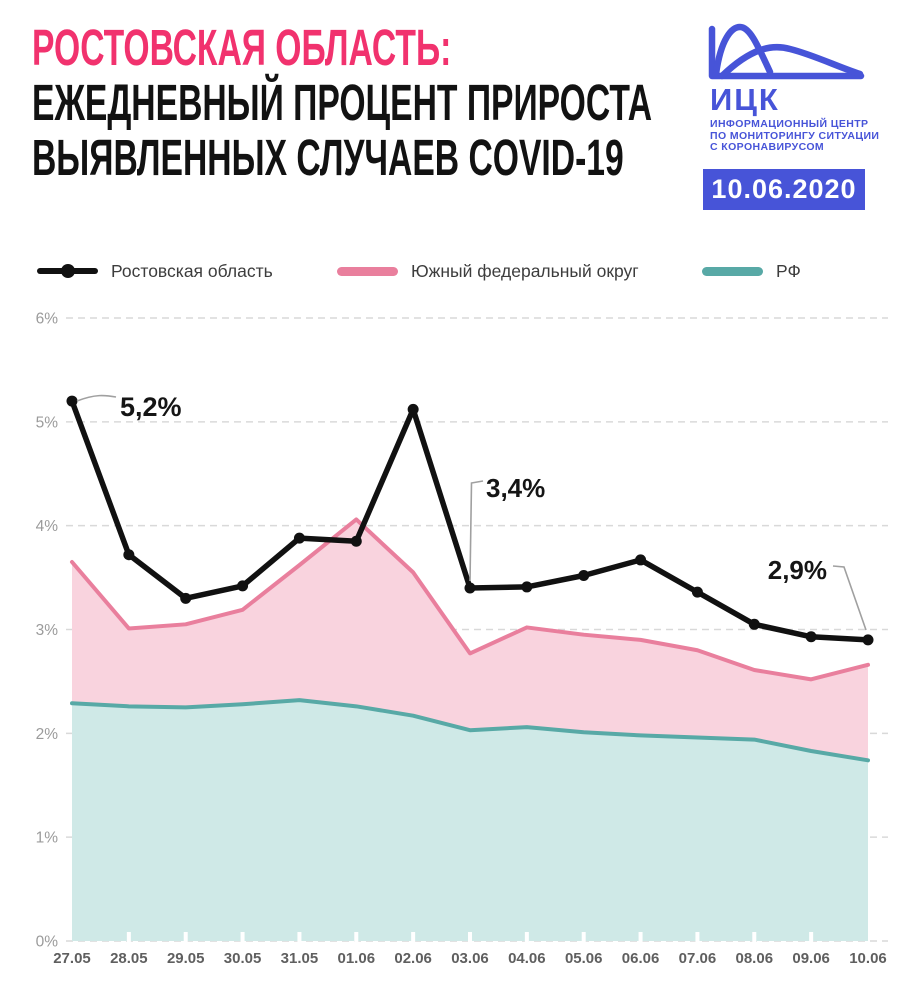 This screenshot has height=1000, width=906. What do you see at coordinates (67, 271) in the screenshot?
I see `legend-swatch-line-icon` at bounding box center [67, 271].